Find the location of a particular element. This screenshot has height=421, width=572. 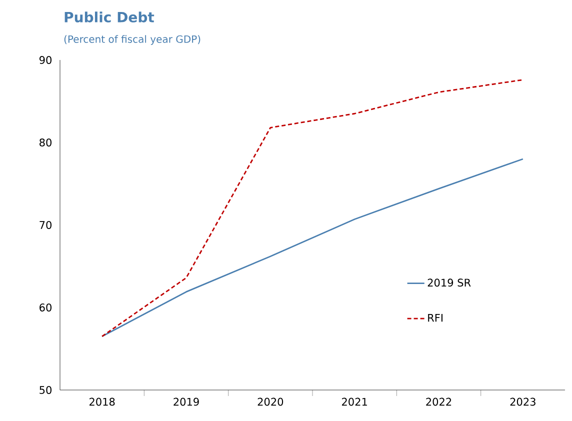

x-tick-label: 2018 is located at coordinates (102, 402).